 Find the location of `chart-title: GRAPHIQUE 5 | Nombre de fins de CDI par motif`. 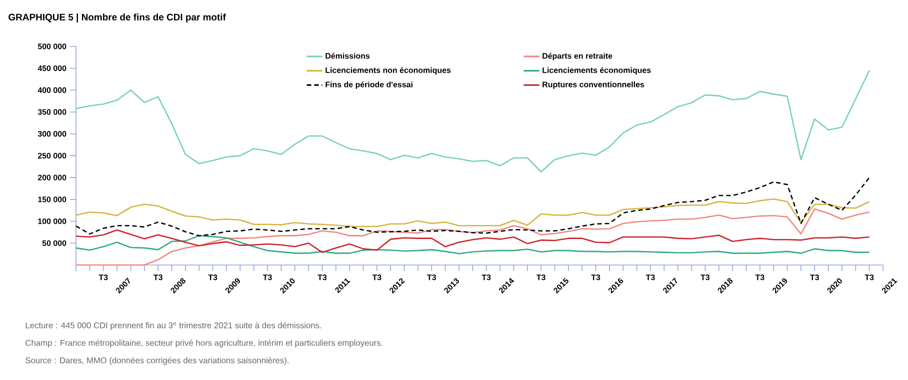

chart-title: GRAPHIQUE 5 | Nombre de fins de CDI par motif is located at coordinates (117, 18).